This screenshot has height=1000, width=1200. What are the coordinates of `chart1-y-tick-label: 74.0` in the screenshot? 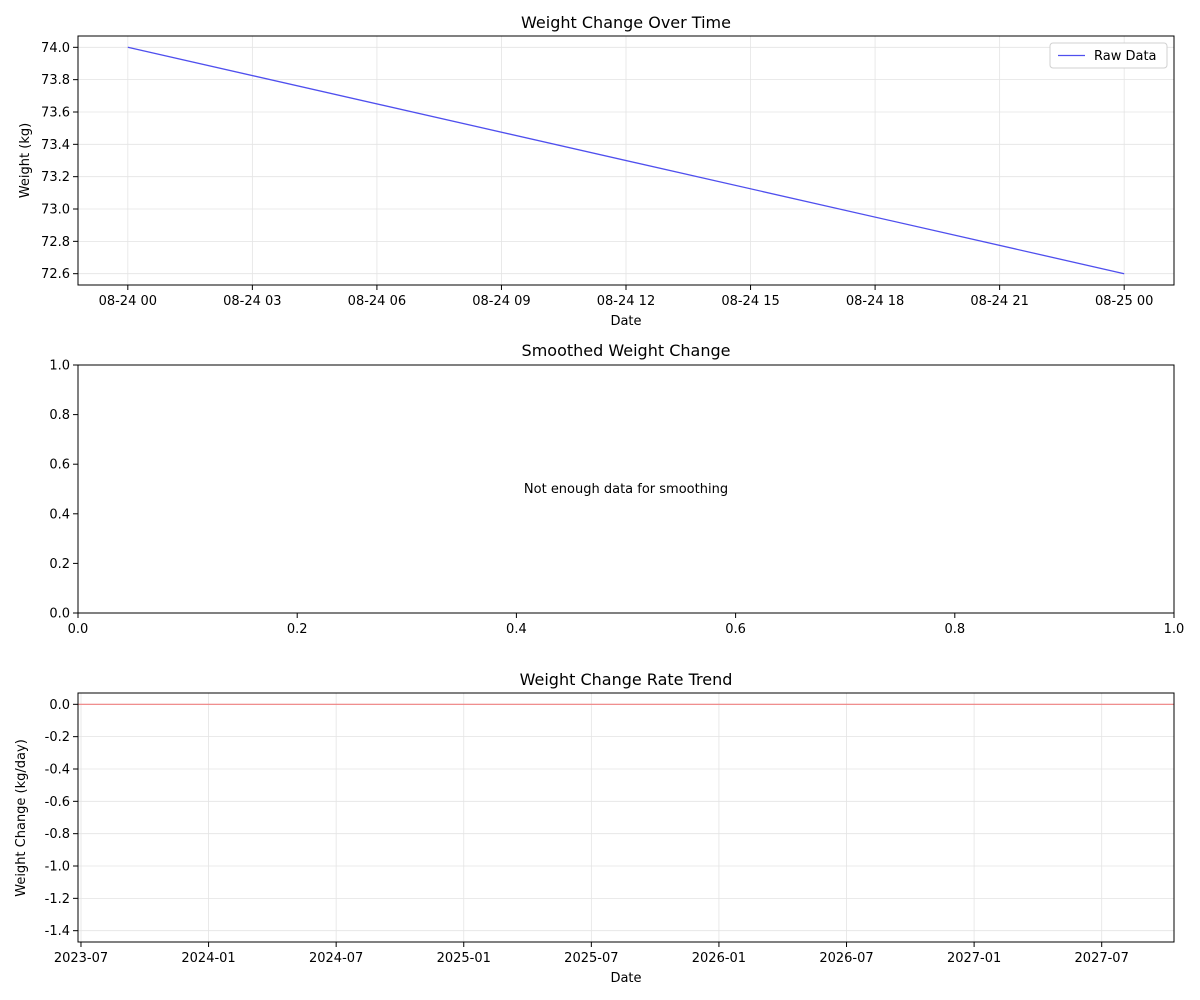 It's located at (55, 48).